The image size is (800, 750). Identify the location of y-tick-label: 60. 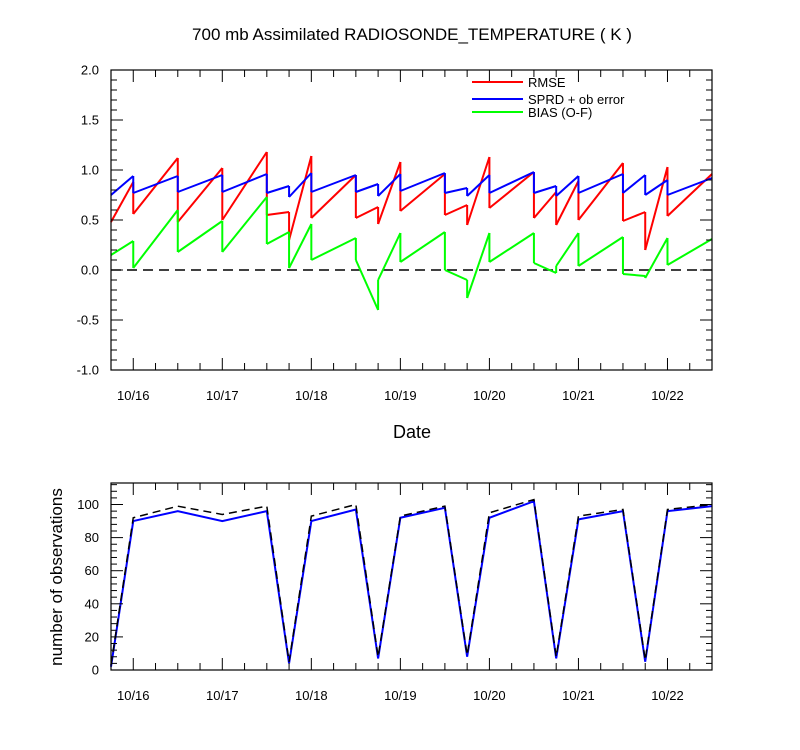
(92, 570).